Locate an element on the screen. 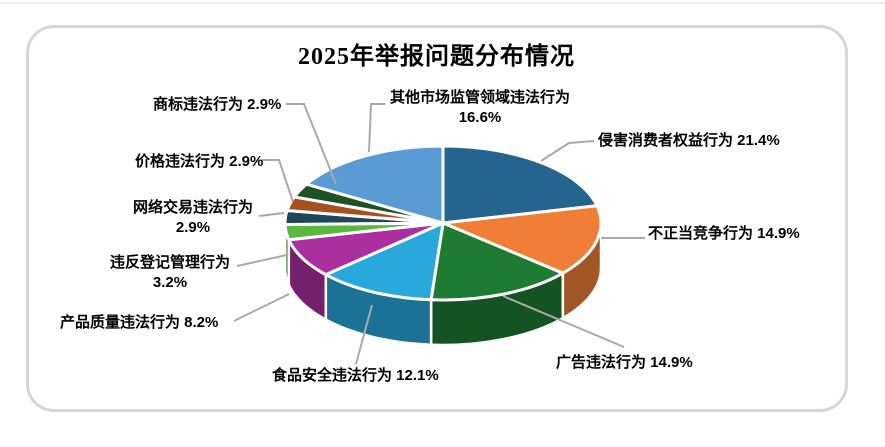  slice-label-advertising: 广告违法行为 14.9% is located at coordinates (624, 362).